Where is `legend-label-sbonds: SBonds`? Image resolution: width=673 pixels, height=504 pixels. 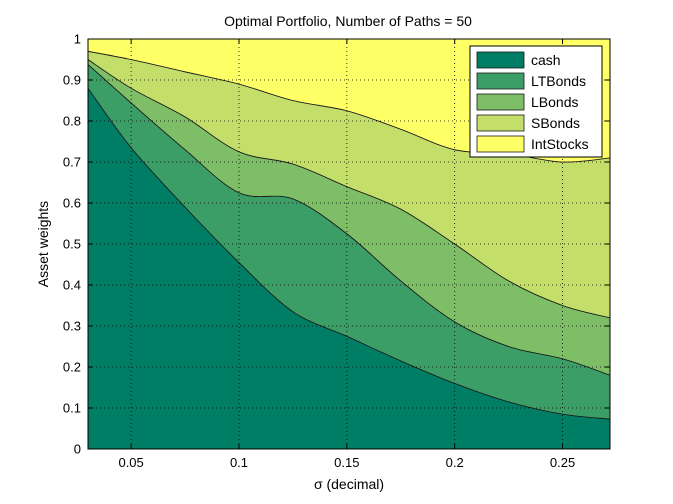 legend-label-sbonds: SBonds is located at coordinates (555, 123).